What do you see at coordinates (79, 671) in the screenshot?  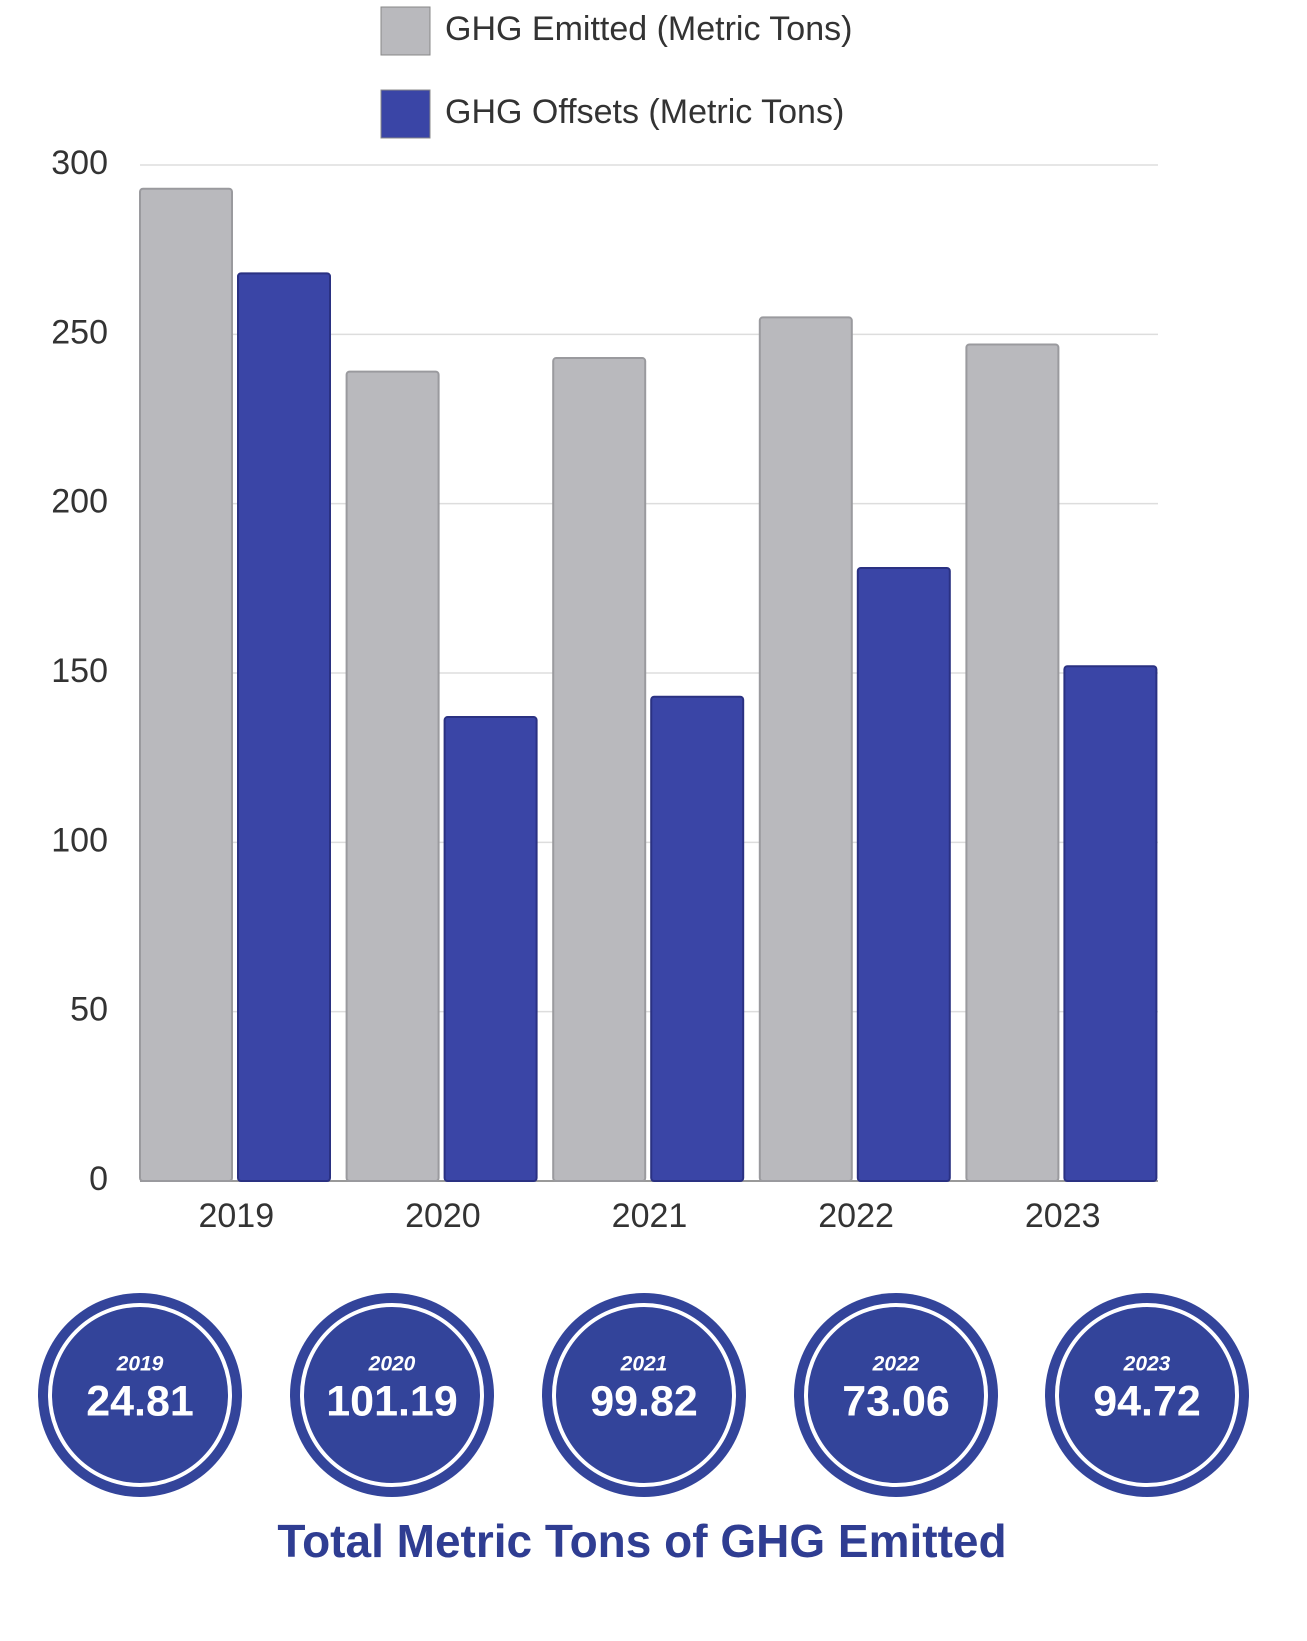 I see `y-tick-label: 150` at bounding box center [79, 671].